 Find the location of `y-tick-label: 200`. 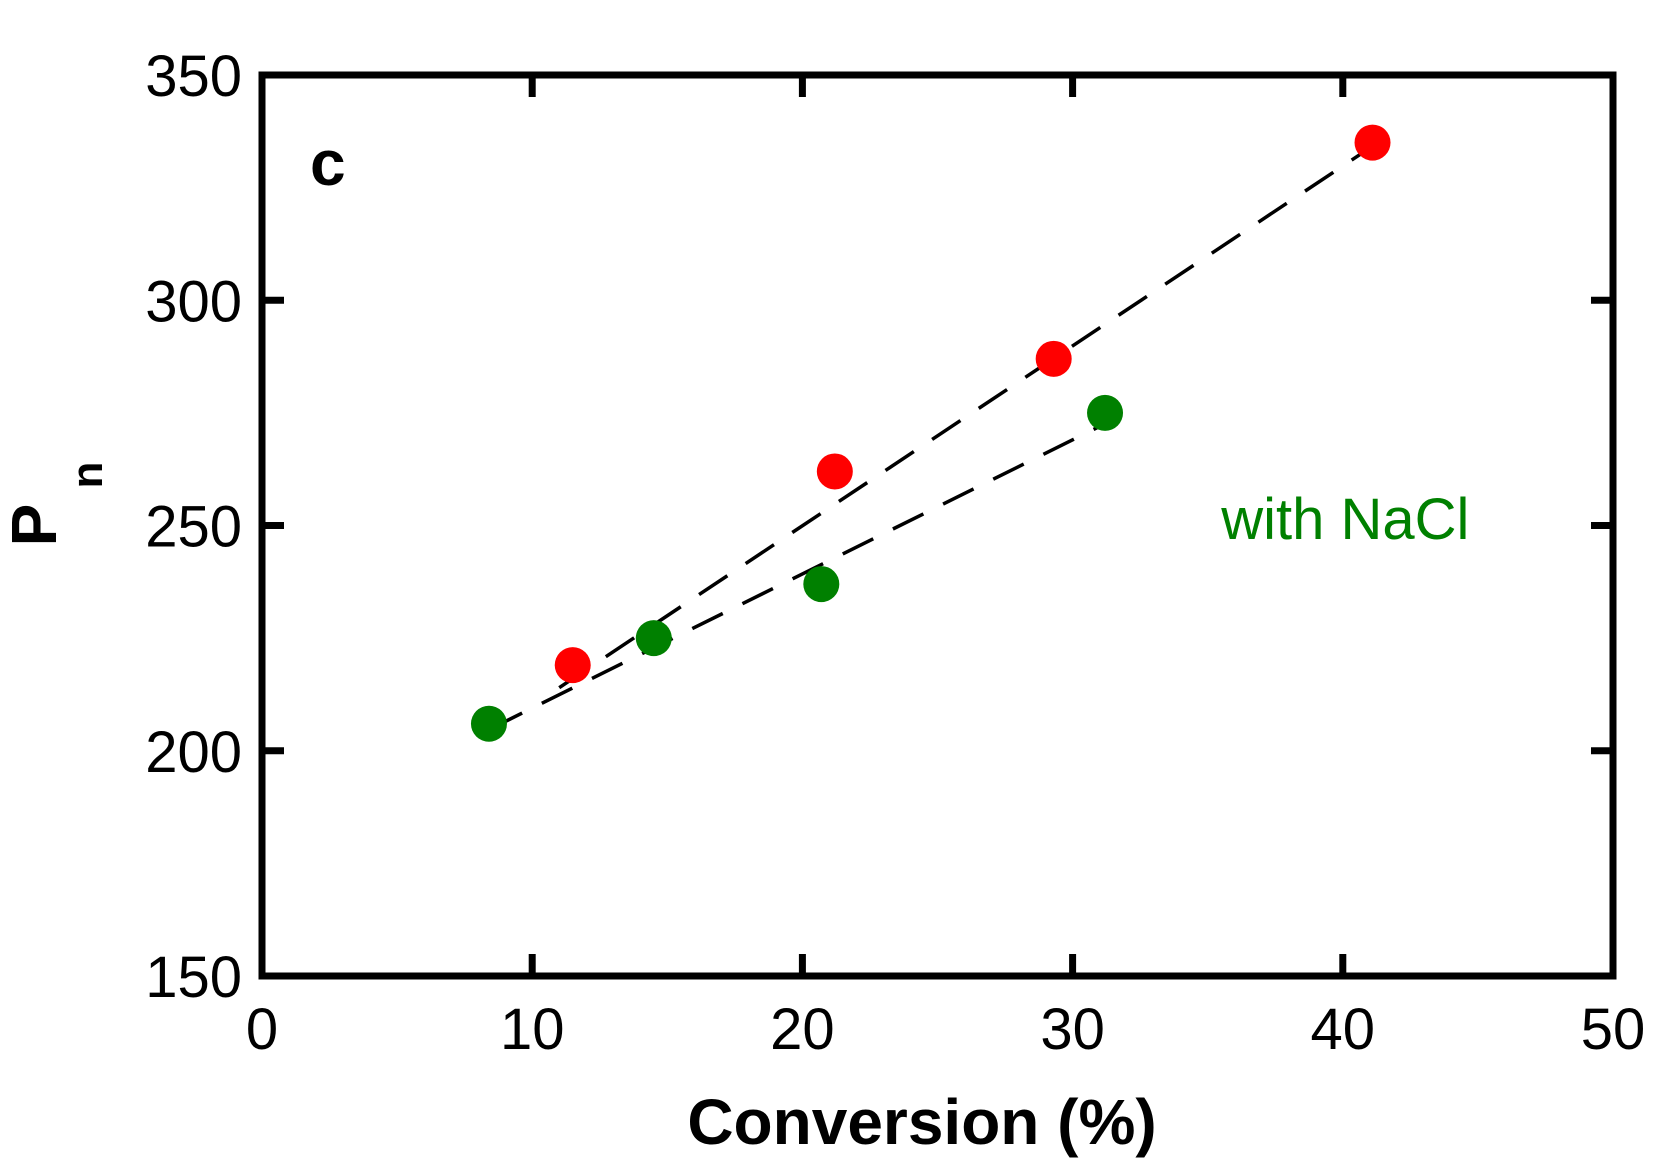

y-tick-label: 200 is located at coordinates (193, 752).